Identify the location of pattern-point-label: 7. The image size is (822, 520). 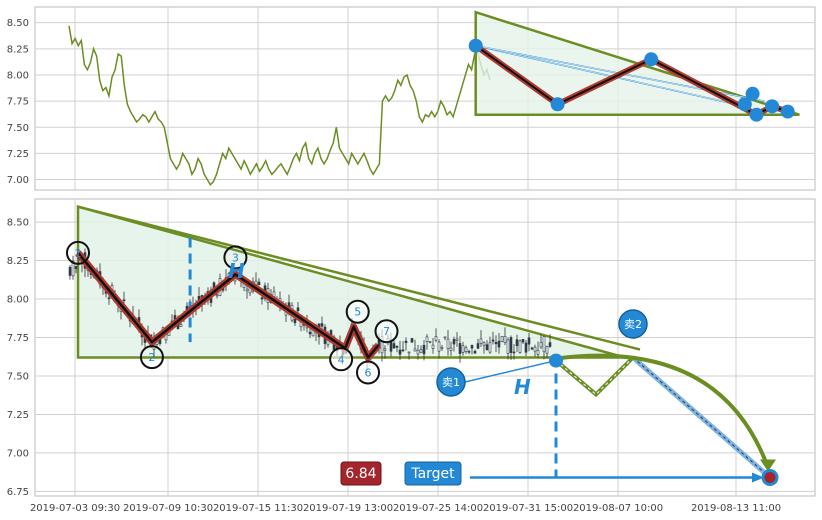
(386, 331).